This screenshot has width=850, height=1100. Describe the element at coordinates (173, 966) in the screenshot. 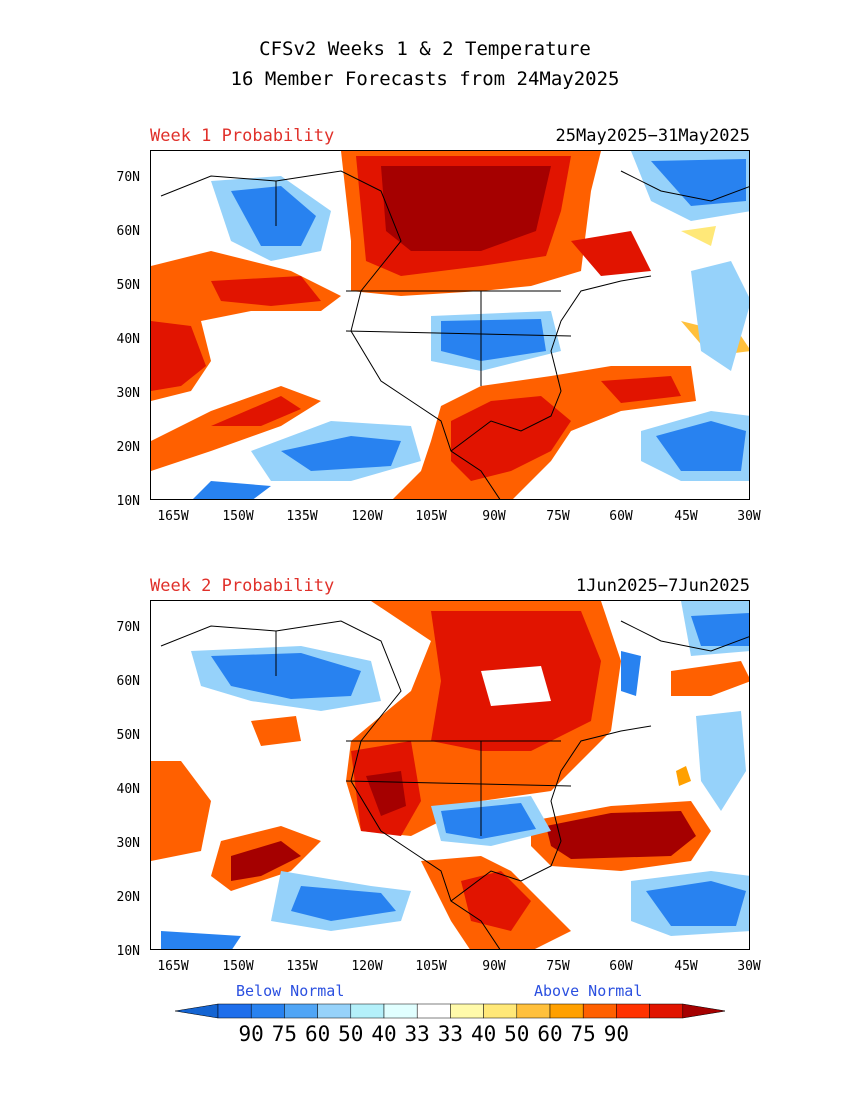

I see `w2-lon-165w: 165W` at that location.